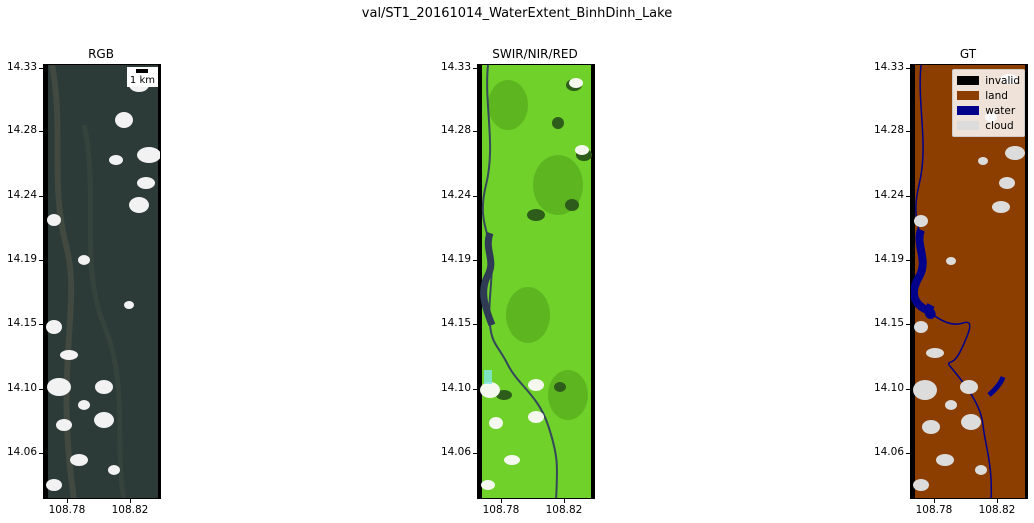 This screenshot has width=1034, height=523. I want to click on y-tick-label-rgb: 14.28, so click(21, 130).